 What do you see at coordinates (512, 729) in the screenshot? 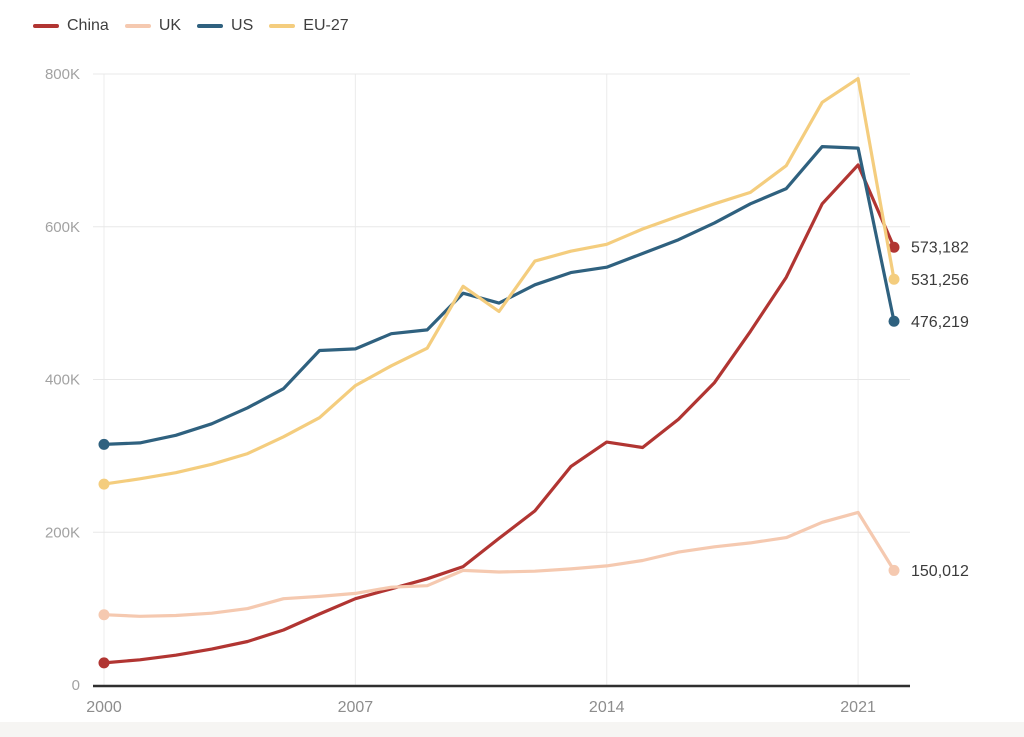
I see `page-bottom-strip` at bounding box center [512, 729].